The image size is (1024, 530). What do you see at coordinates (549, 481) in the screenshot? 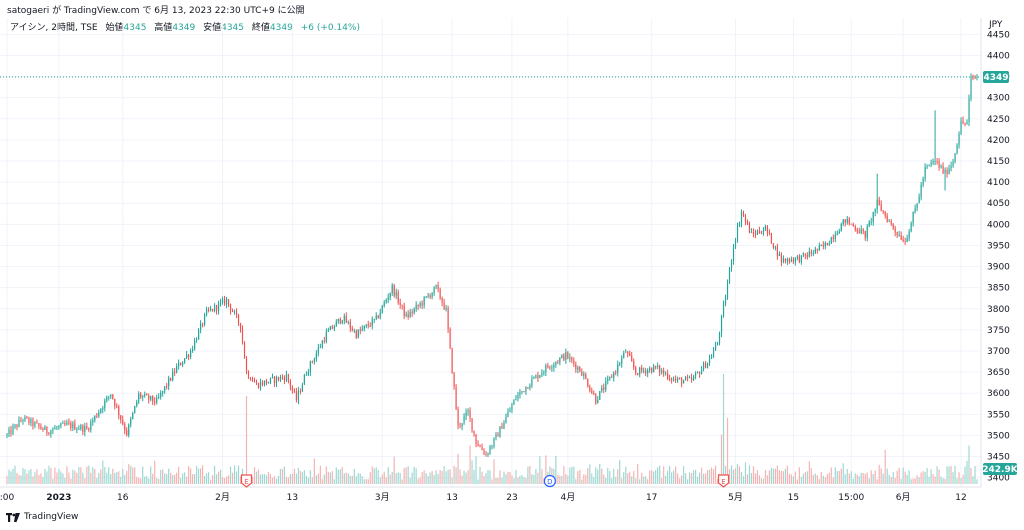
I see `dividend-marker: D` at bounding box center [549, 481].